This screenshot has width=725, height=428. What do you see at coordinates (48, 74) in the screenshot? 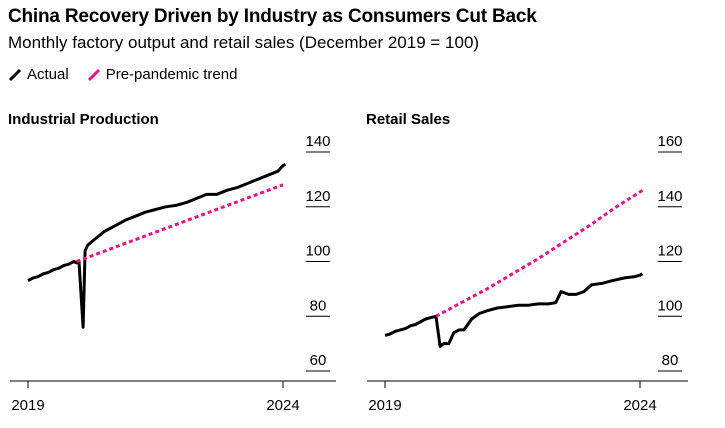
I see `legend-actual-label: Actual` at bounding box center [48, 74].